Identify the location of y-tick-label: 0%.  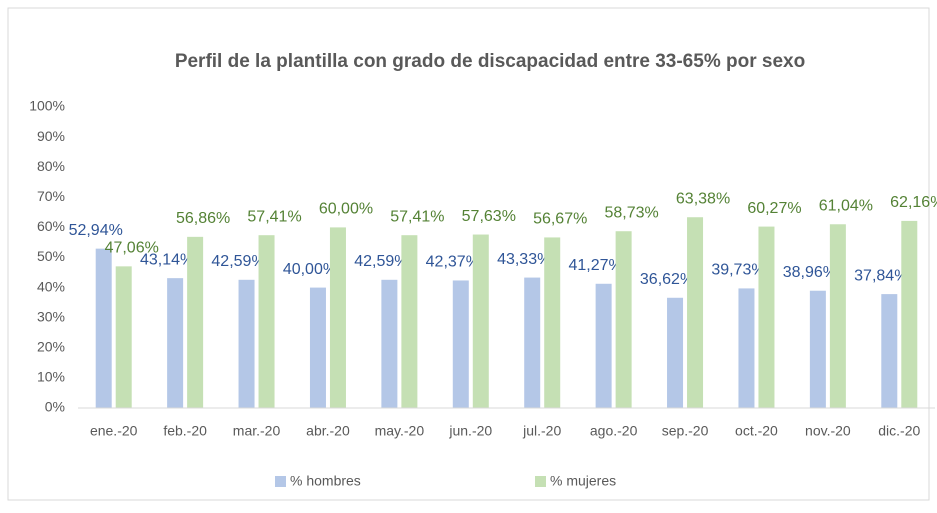
(55, 407).